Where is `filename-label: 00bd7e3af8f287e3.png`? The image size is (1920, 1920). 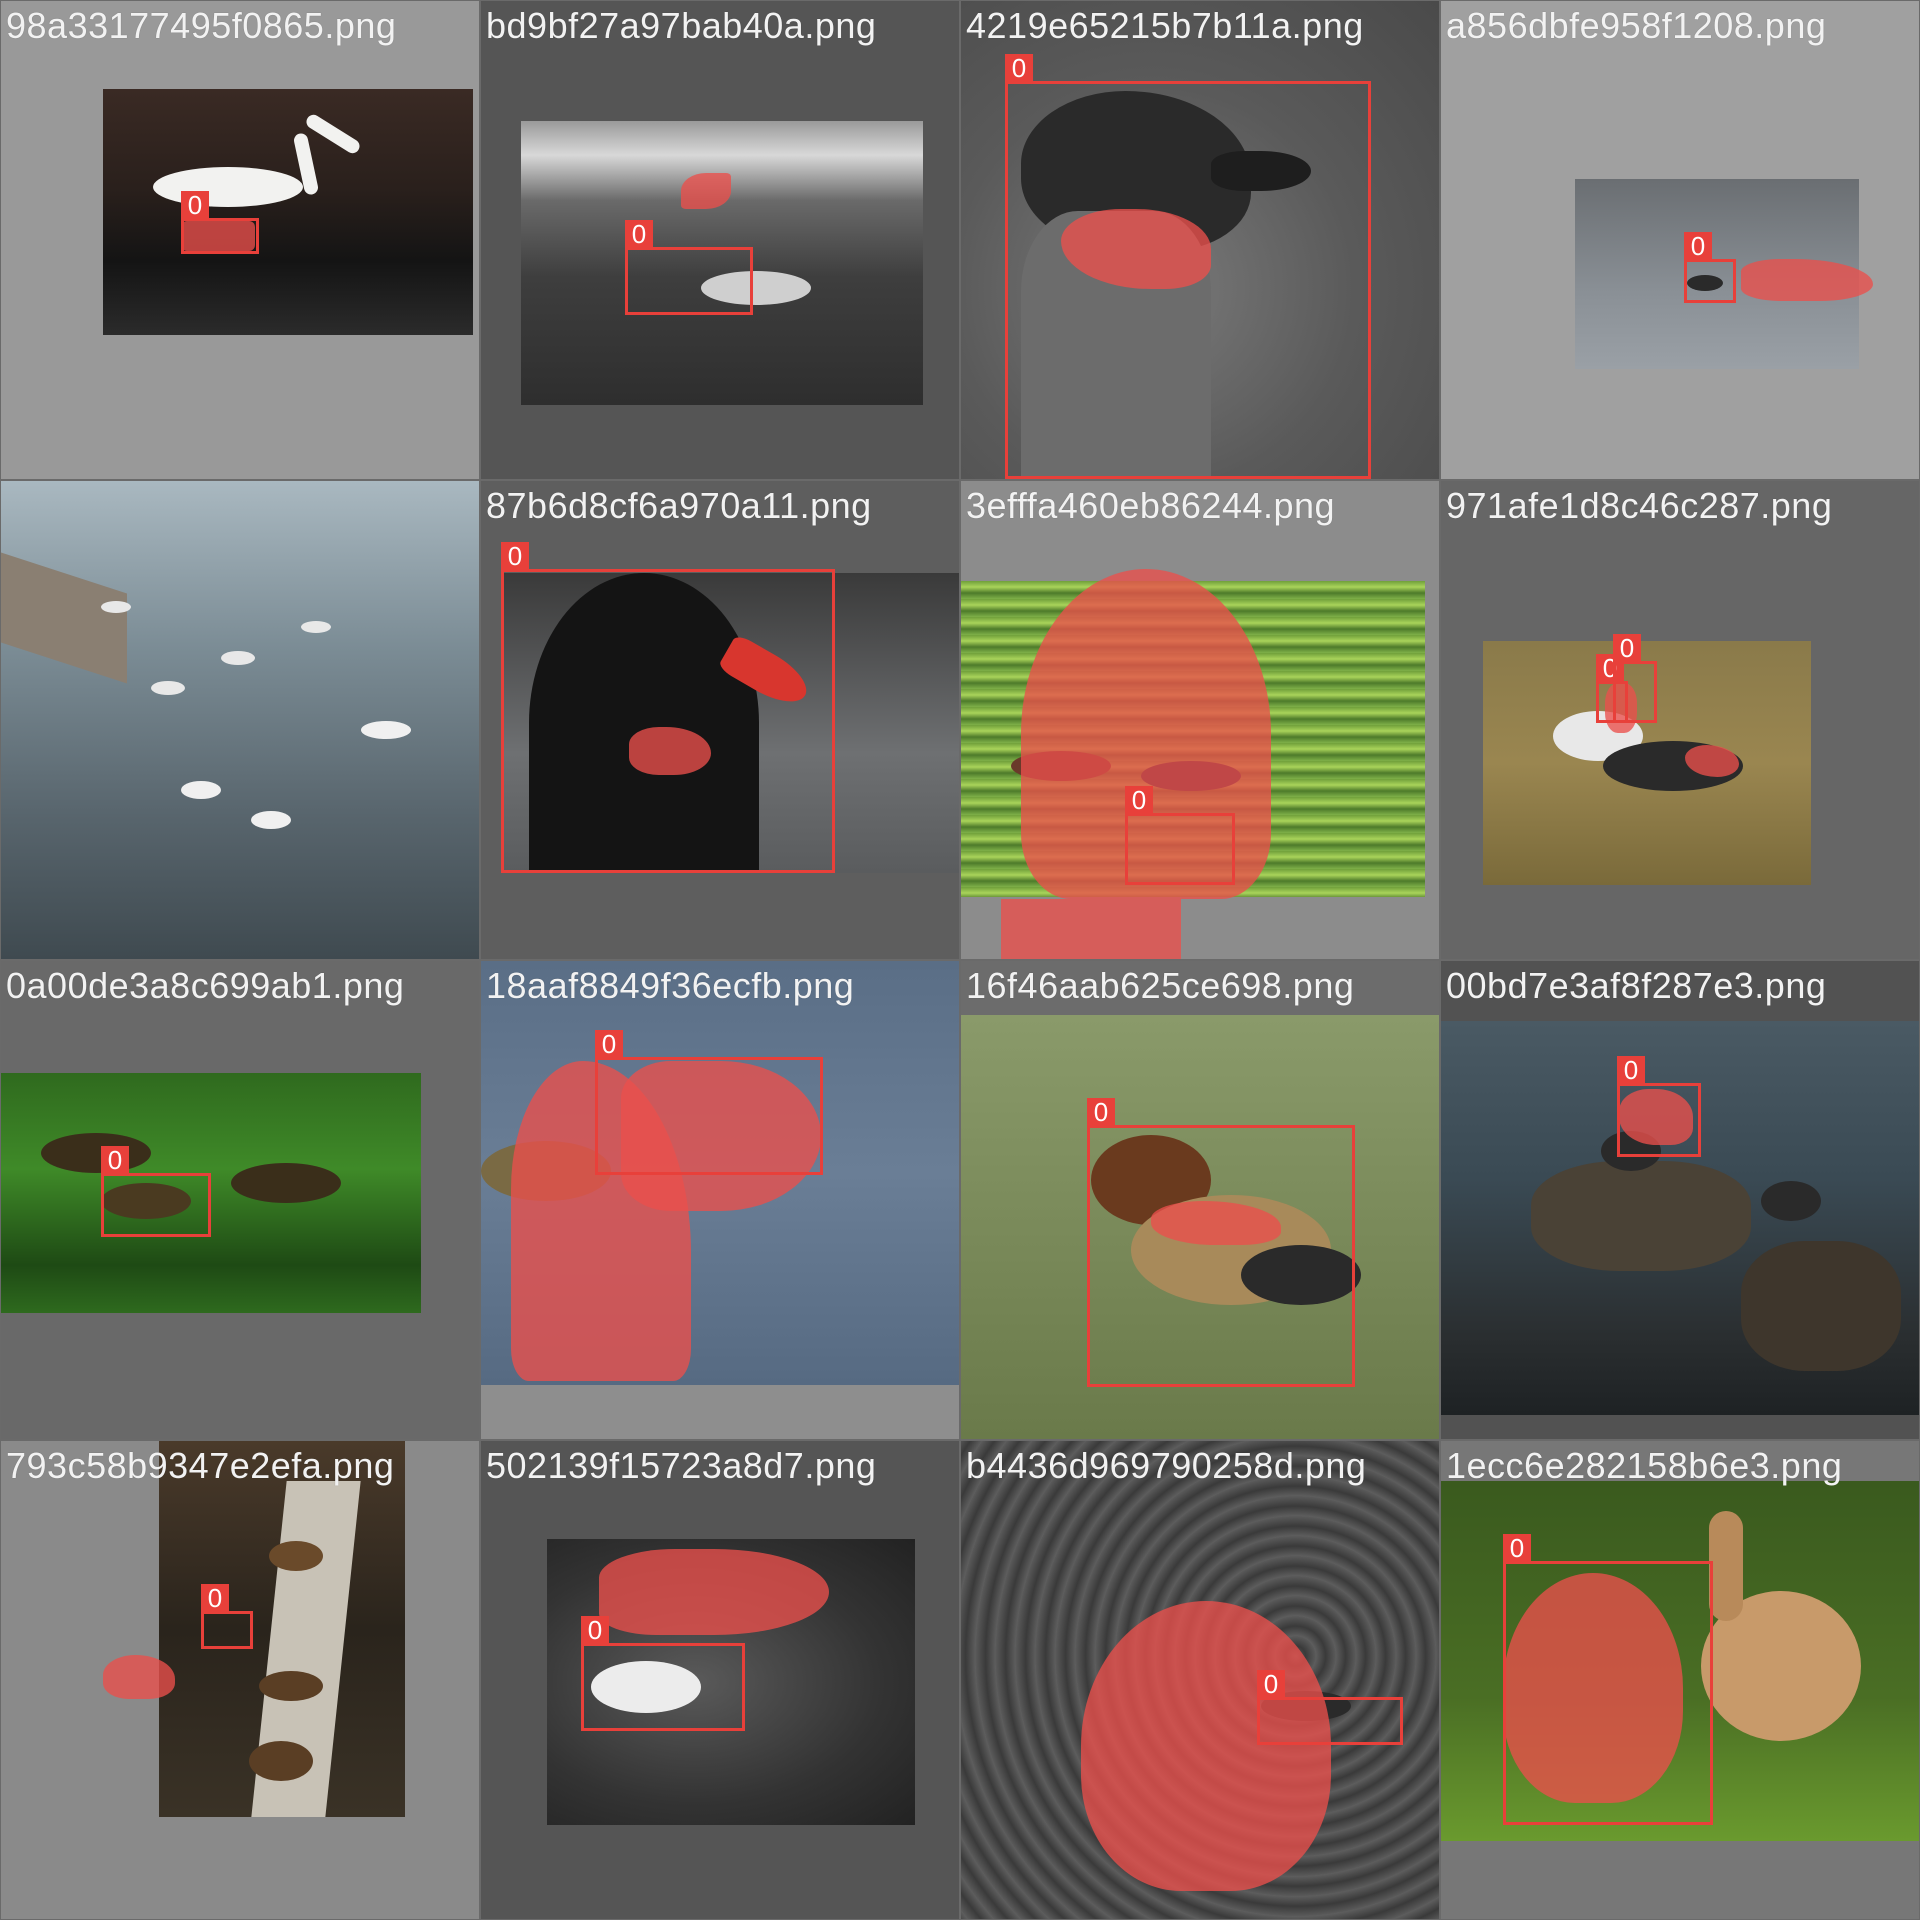 filename-label: 00bd7e3af8f287e3.png is located at coordinates (1636, 985).